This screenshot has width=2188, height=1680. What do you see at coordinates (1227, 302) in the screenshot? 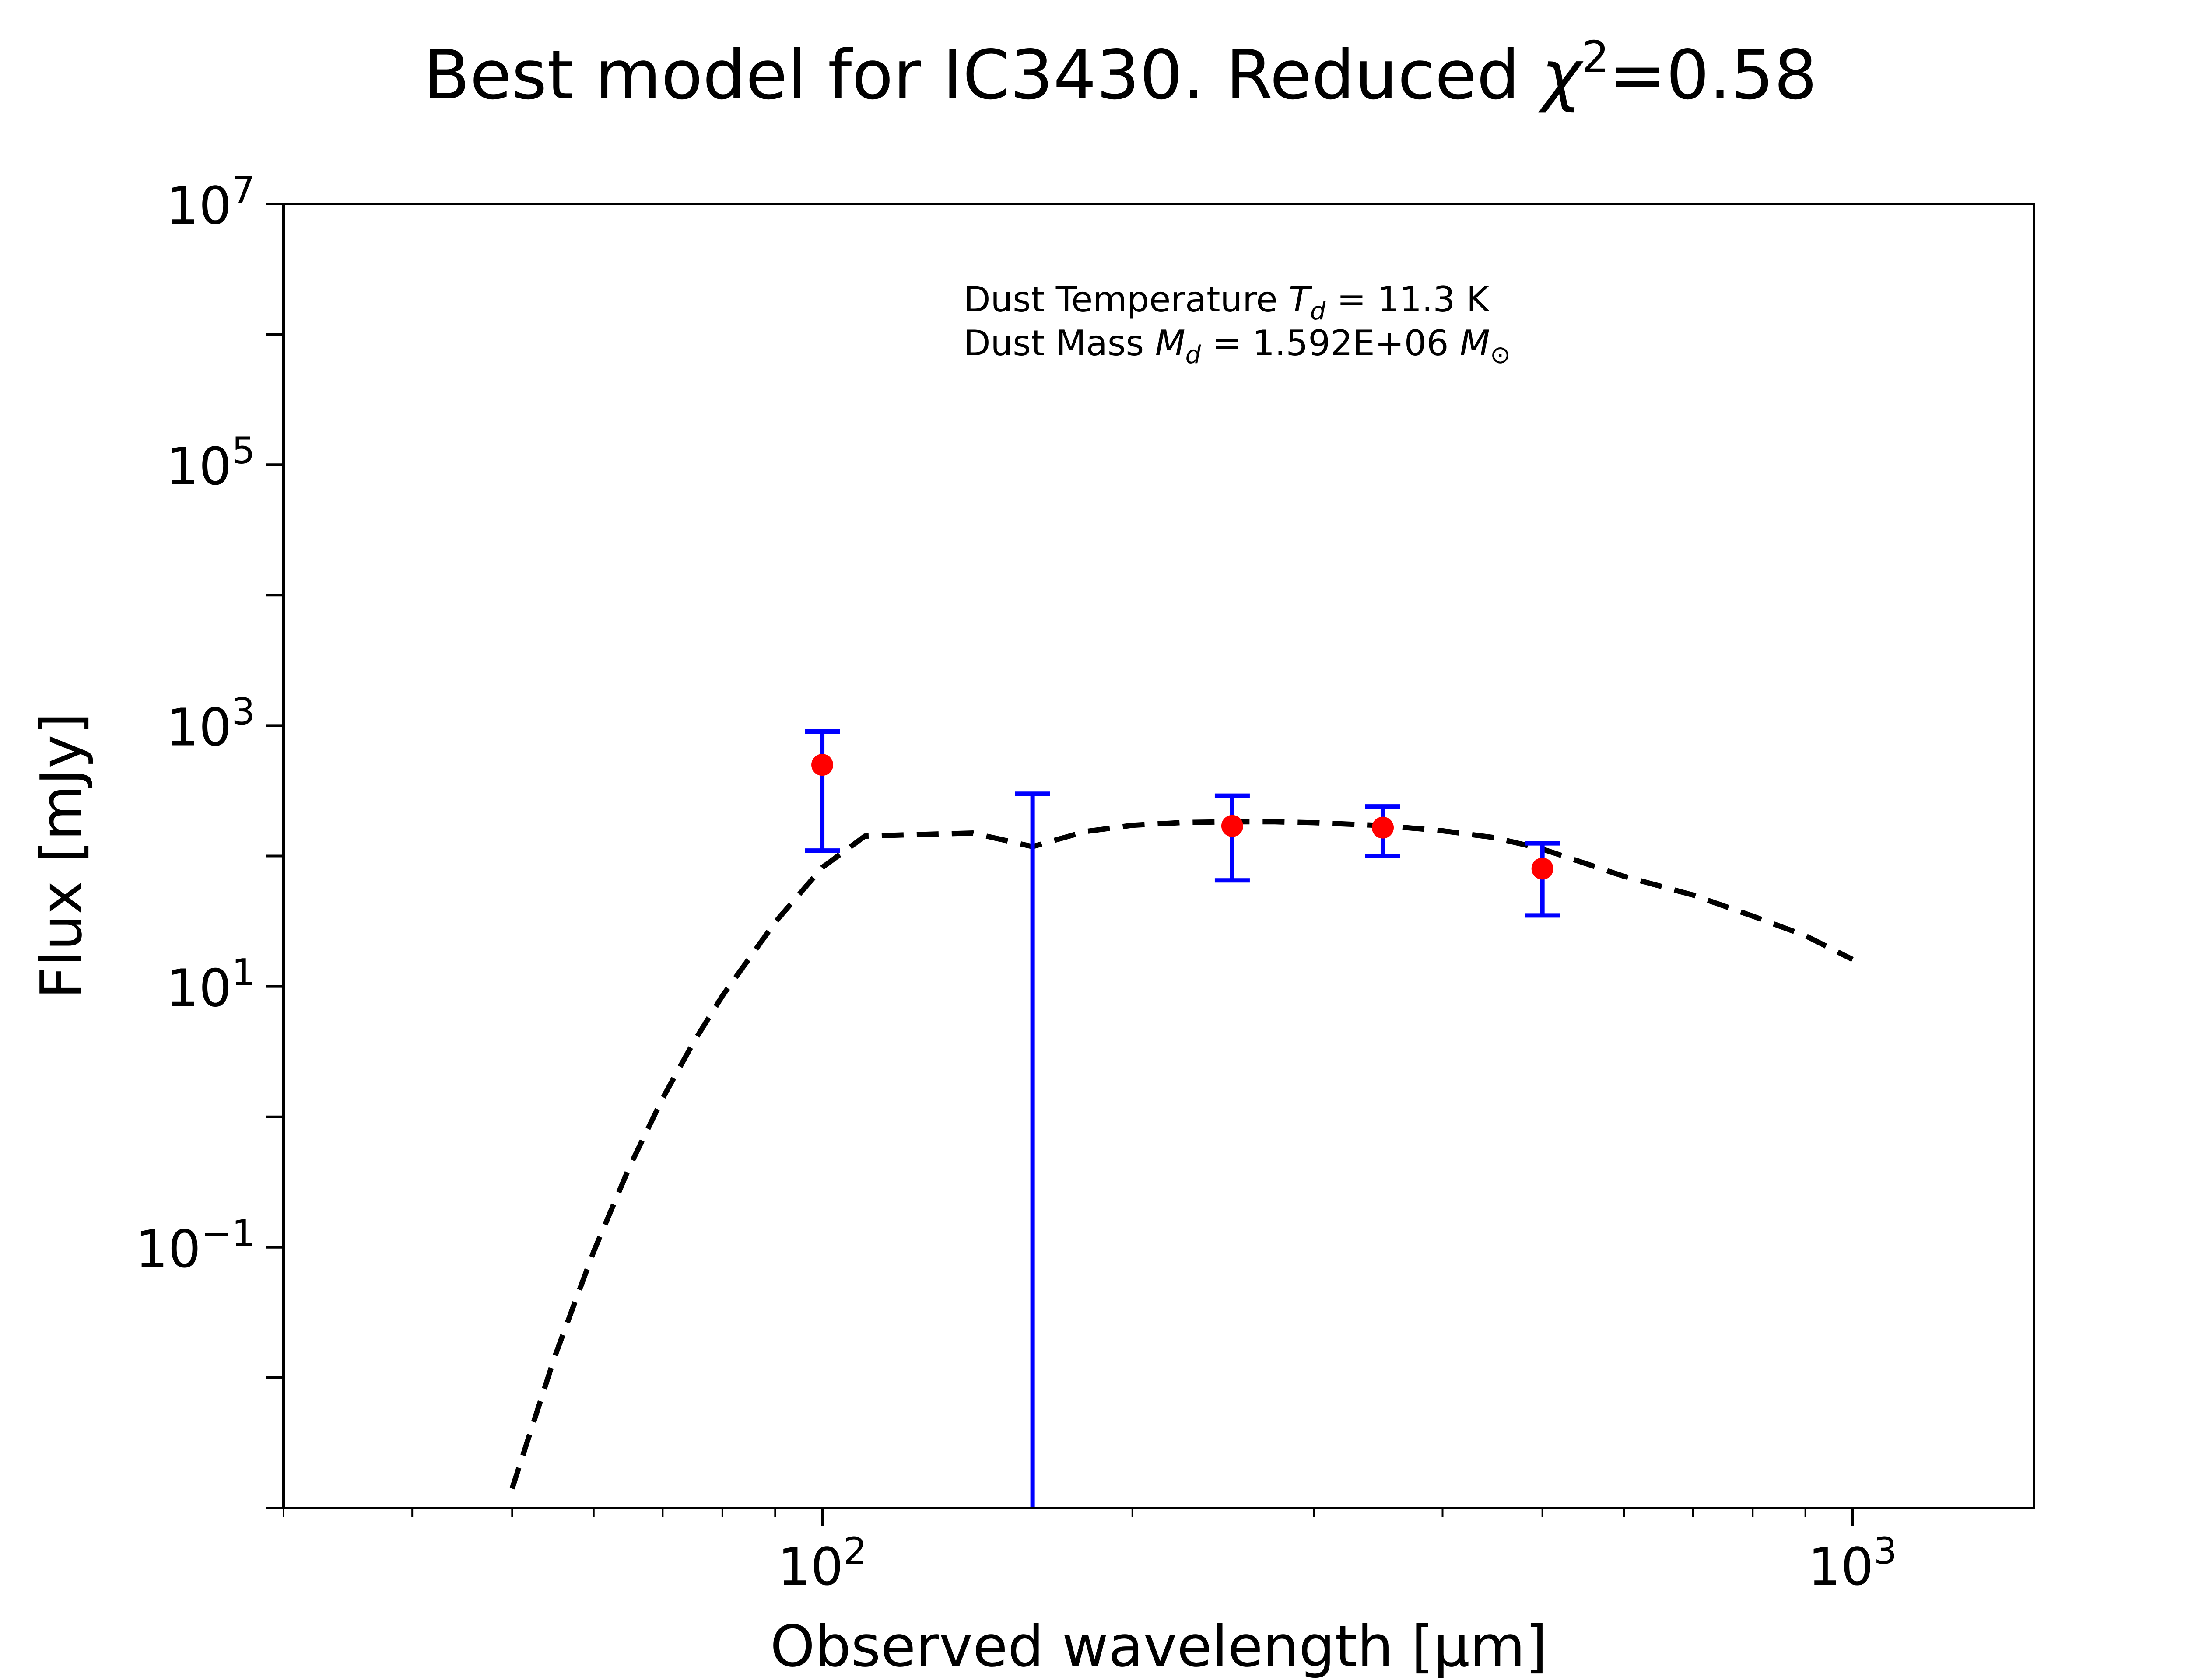
I see `annotation-line-1: Dust Temperature Td = 11.3 K` at bounding box center [1227, 302].